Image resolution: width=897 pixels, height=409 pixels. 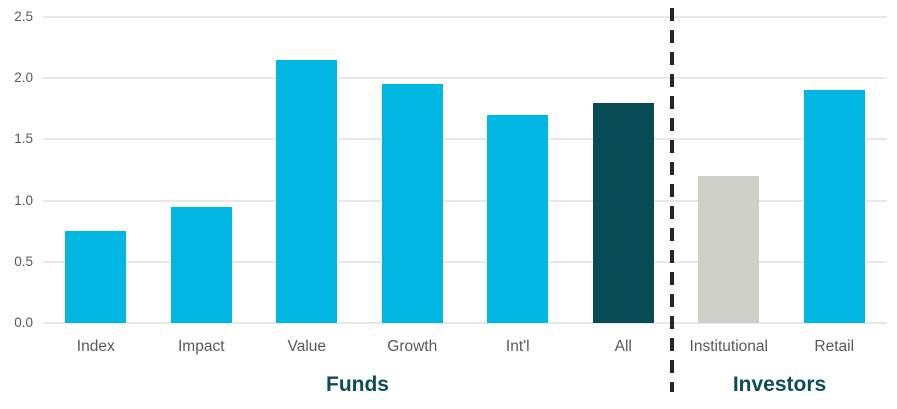 What do you see at coordinates (23, 16) in the screenshot?
I see `y-tick-label: 2.5` at bounding box center [23, 16].